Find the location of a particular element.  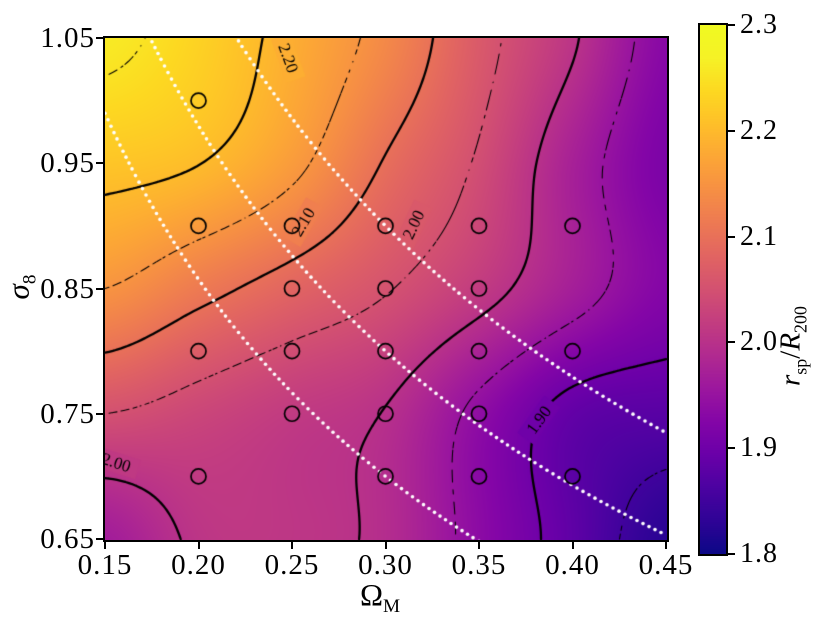

x-tick-label: 0.25 is located at coordinates (292, 565).